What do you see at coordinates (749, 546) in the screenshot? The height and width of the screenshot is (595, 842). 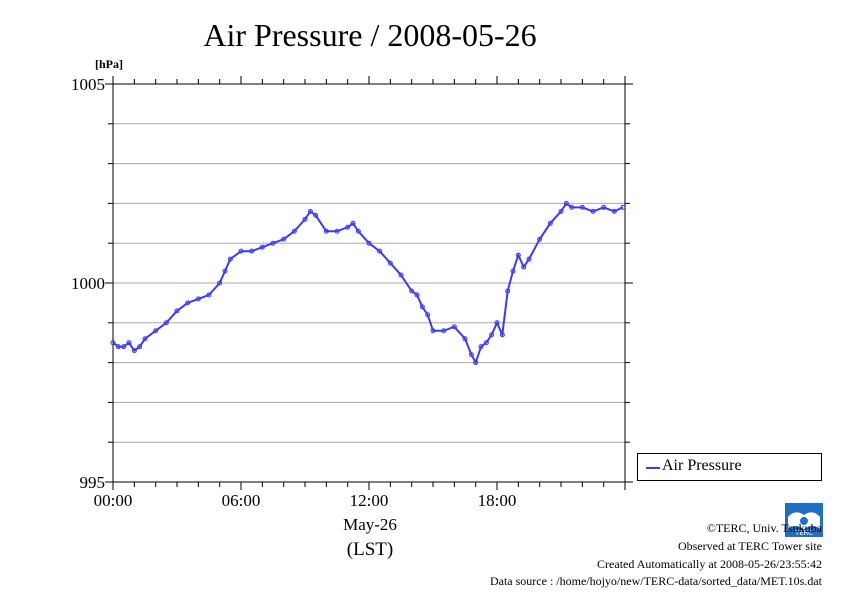 I see `footer-observed: Observed at TERC Tower site` at bounding box center [749, 546].